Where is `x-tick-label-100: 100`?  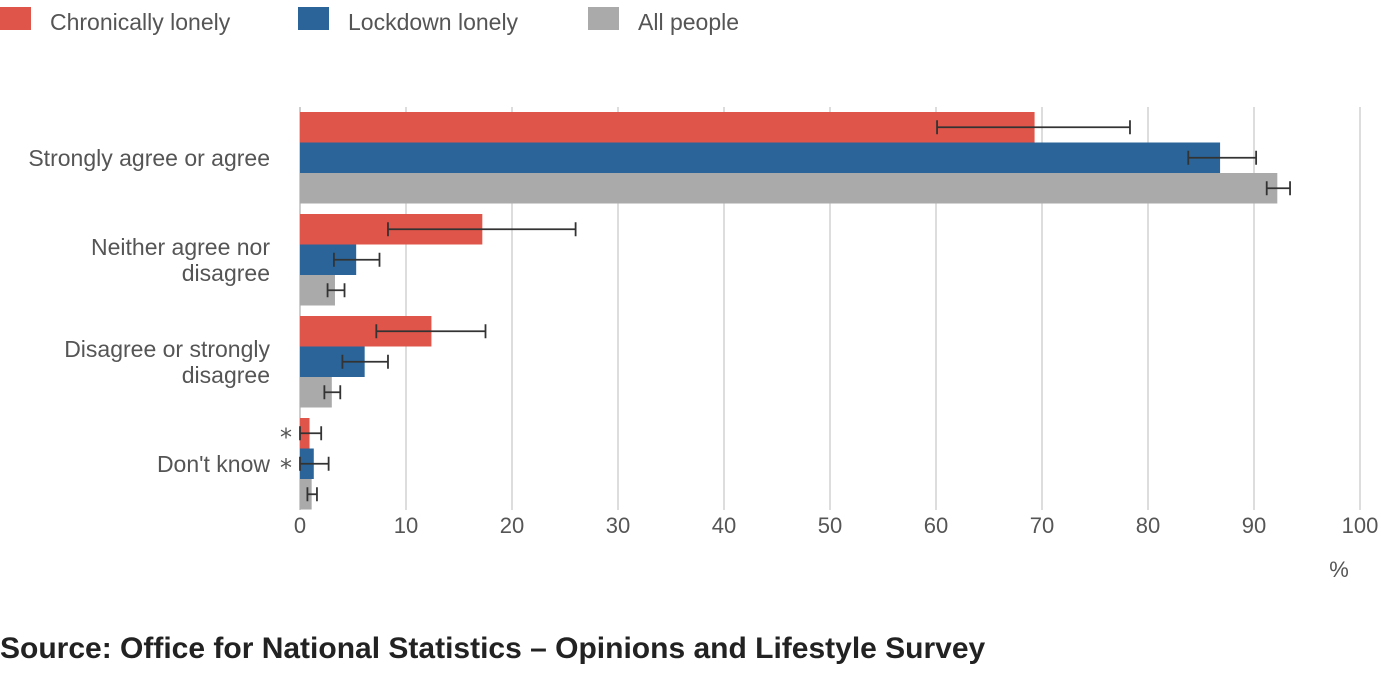 x-tick-label-100: 100 is located at coordinates (1360, 525).